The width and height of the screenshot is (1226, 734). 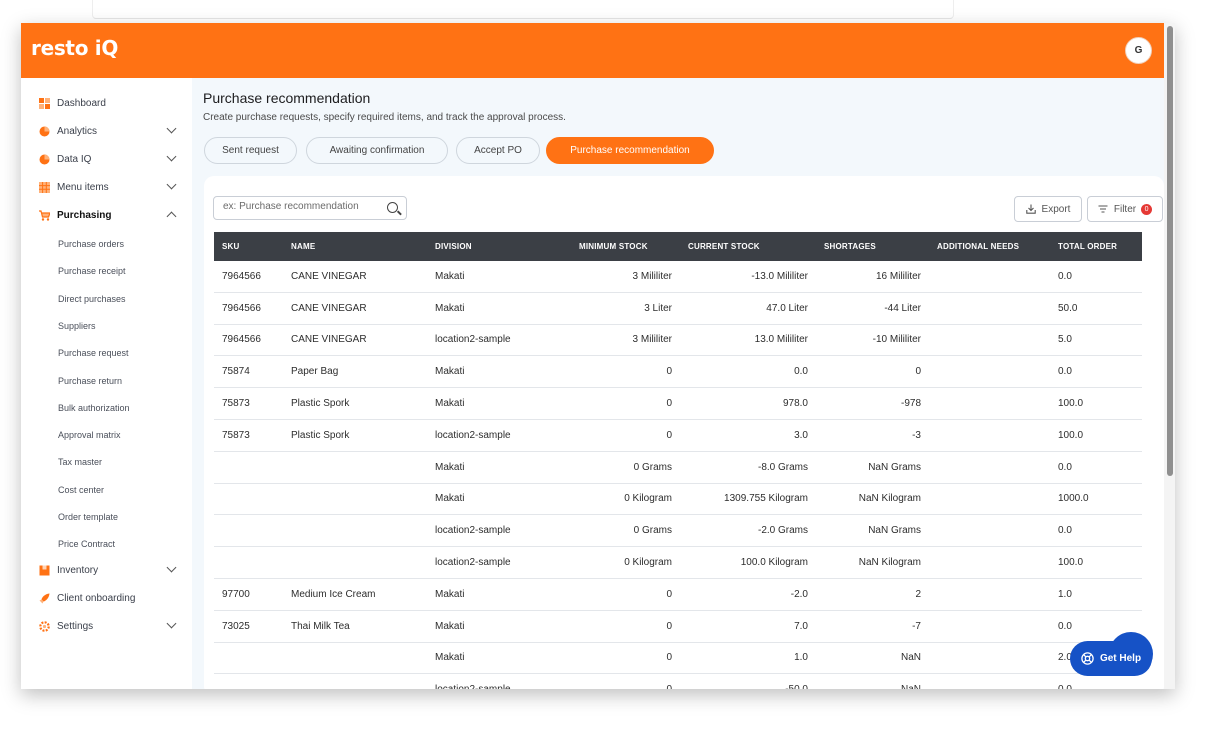 What do you see at coordinates (453, 246) in the screenshot?
I see `col-header-division: DIVISION` at bounding box center [453, 246].